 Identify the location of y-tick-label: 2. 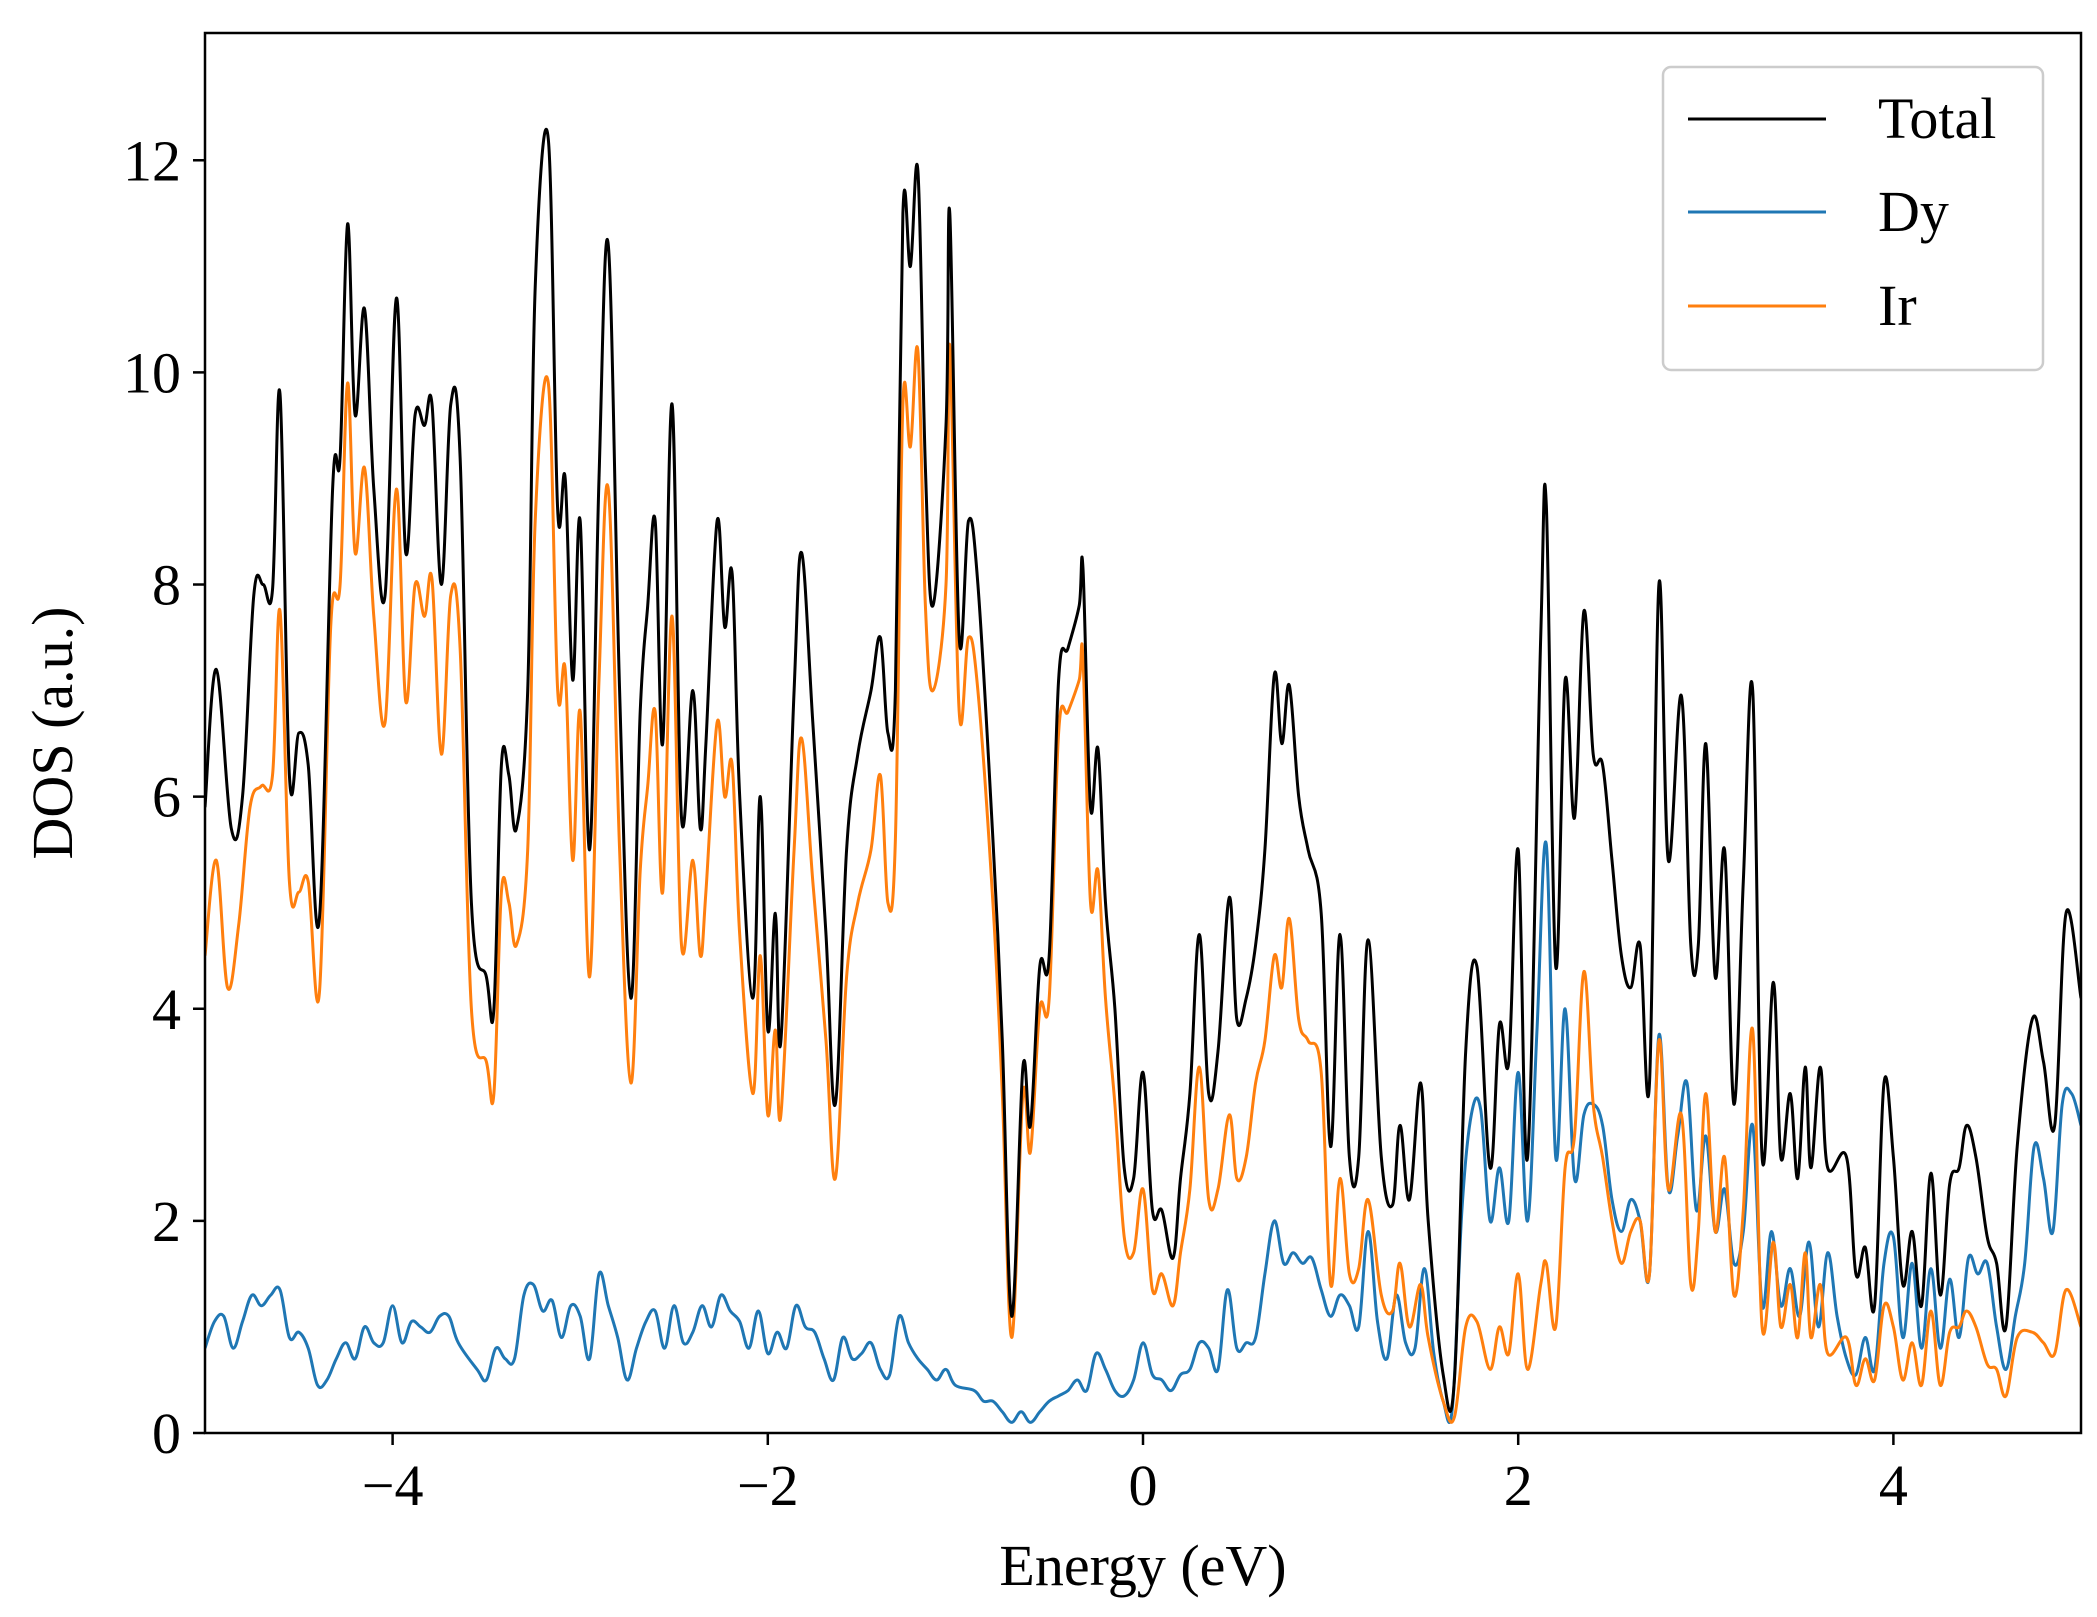
(166, 1221).